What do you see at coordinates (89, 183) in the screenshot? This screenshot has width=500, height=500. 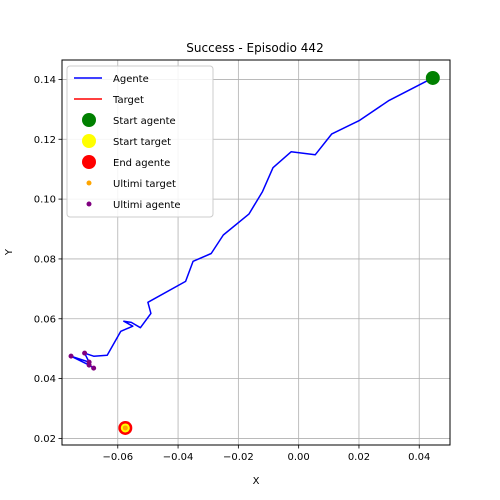 I see `legend-swatch-ultimi-target` at bounding box center [89, 183].